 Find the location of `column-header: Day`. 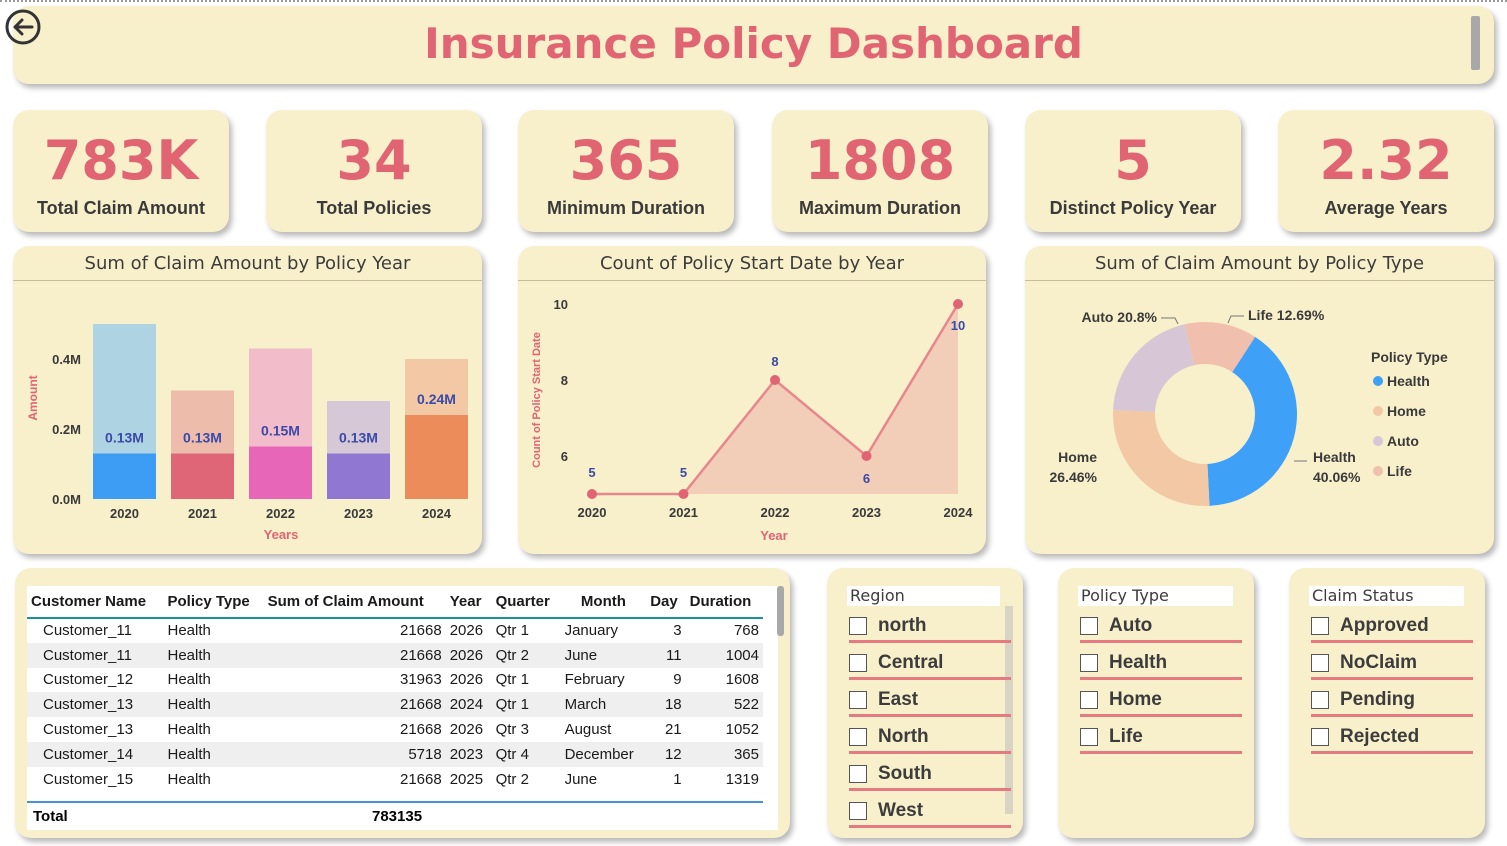

column-header: Day is located at coordinates (664, 601).